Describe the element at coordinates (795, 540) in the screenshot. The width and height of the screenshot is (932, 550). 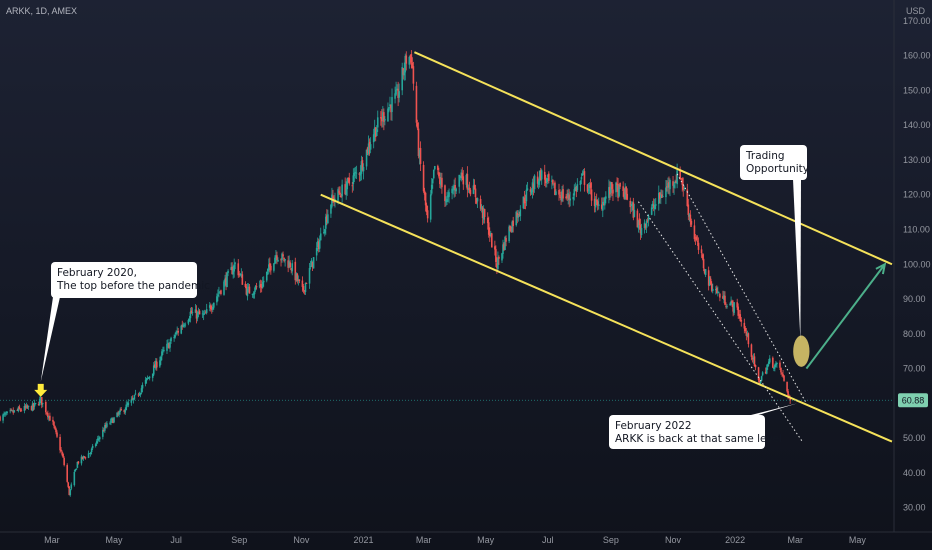
I see `x-tick-label: Mar` at that location.